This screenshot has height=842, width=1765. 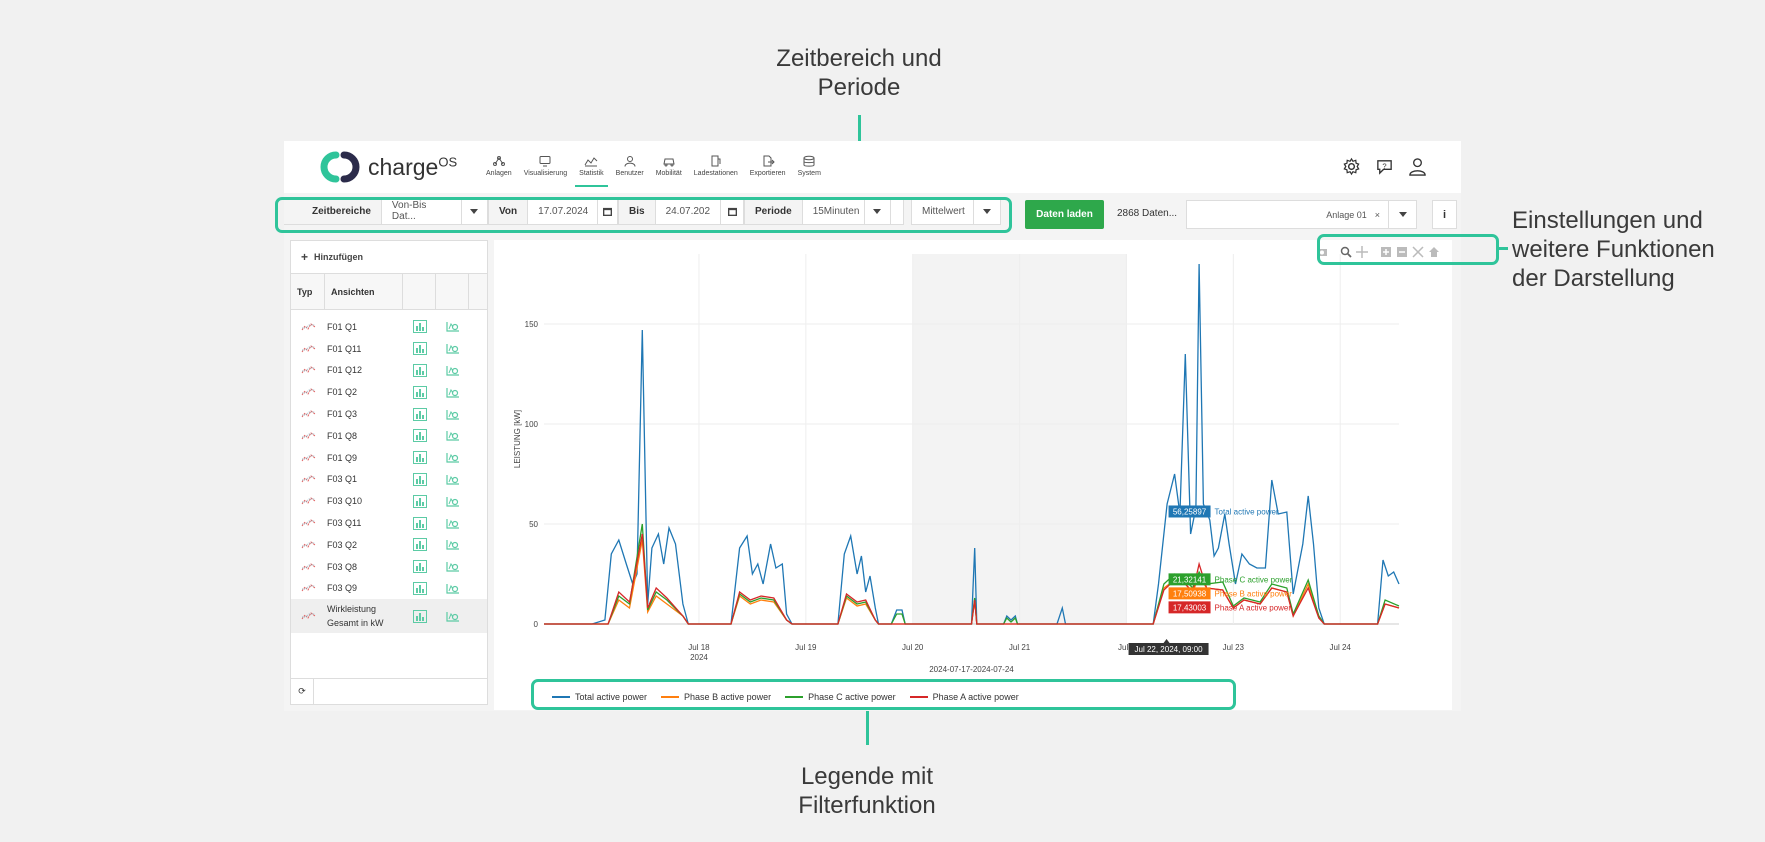 What do you see at coordinates (389, 414) in the screenshot?
I see `view-list-item: F01 Q3` at bounding box center [389, 414].